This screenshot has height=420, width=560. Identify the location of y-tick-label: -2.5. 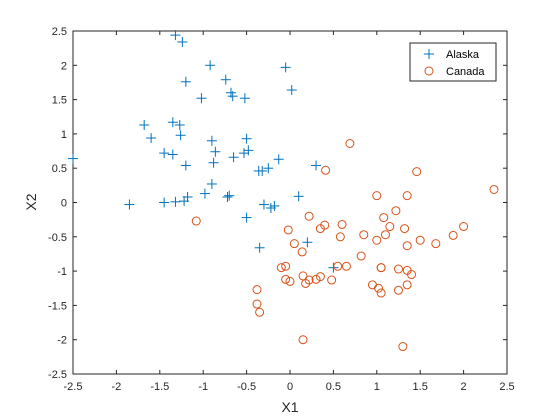
(57, 375).